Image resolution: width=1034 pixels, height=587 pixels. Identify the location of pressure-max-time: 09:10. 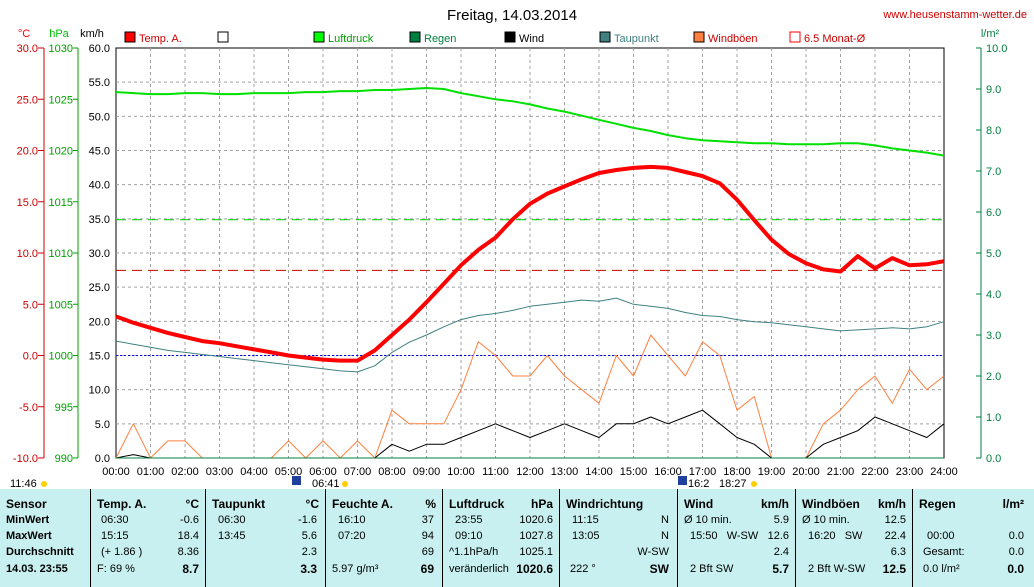
(469, 536).